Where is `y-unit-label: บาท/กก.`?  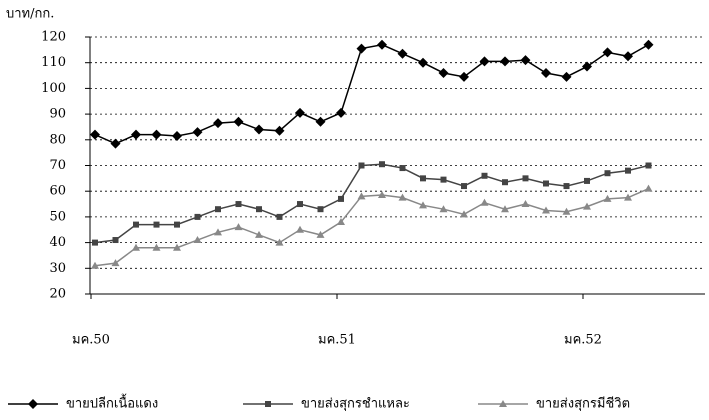
y-unit-label: บาท/กก. is located at coordinates (30, 14).